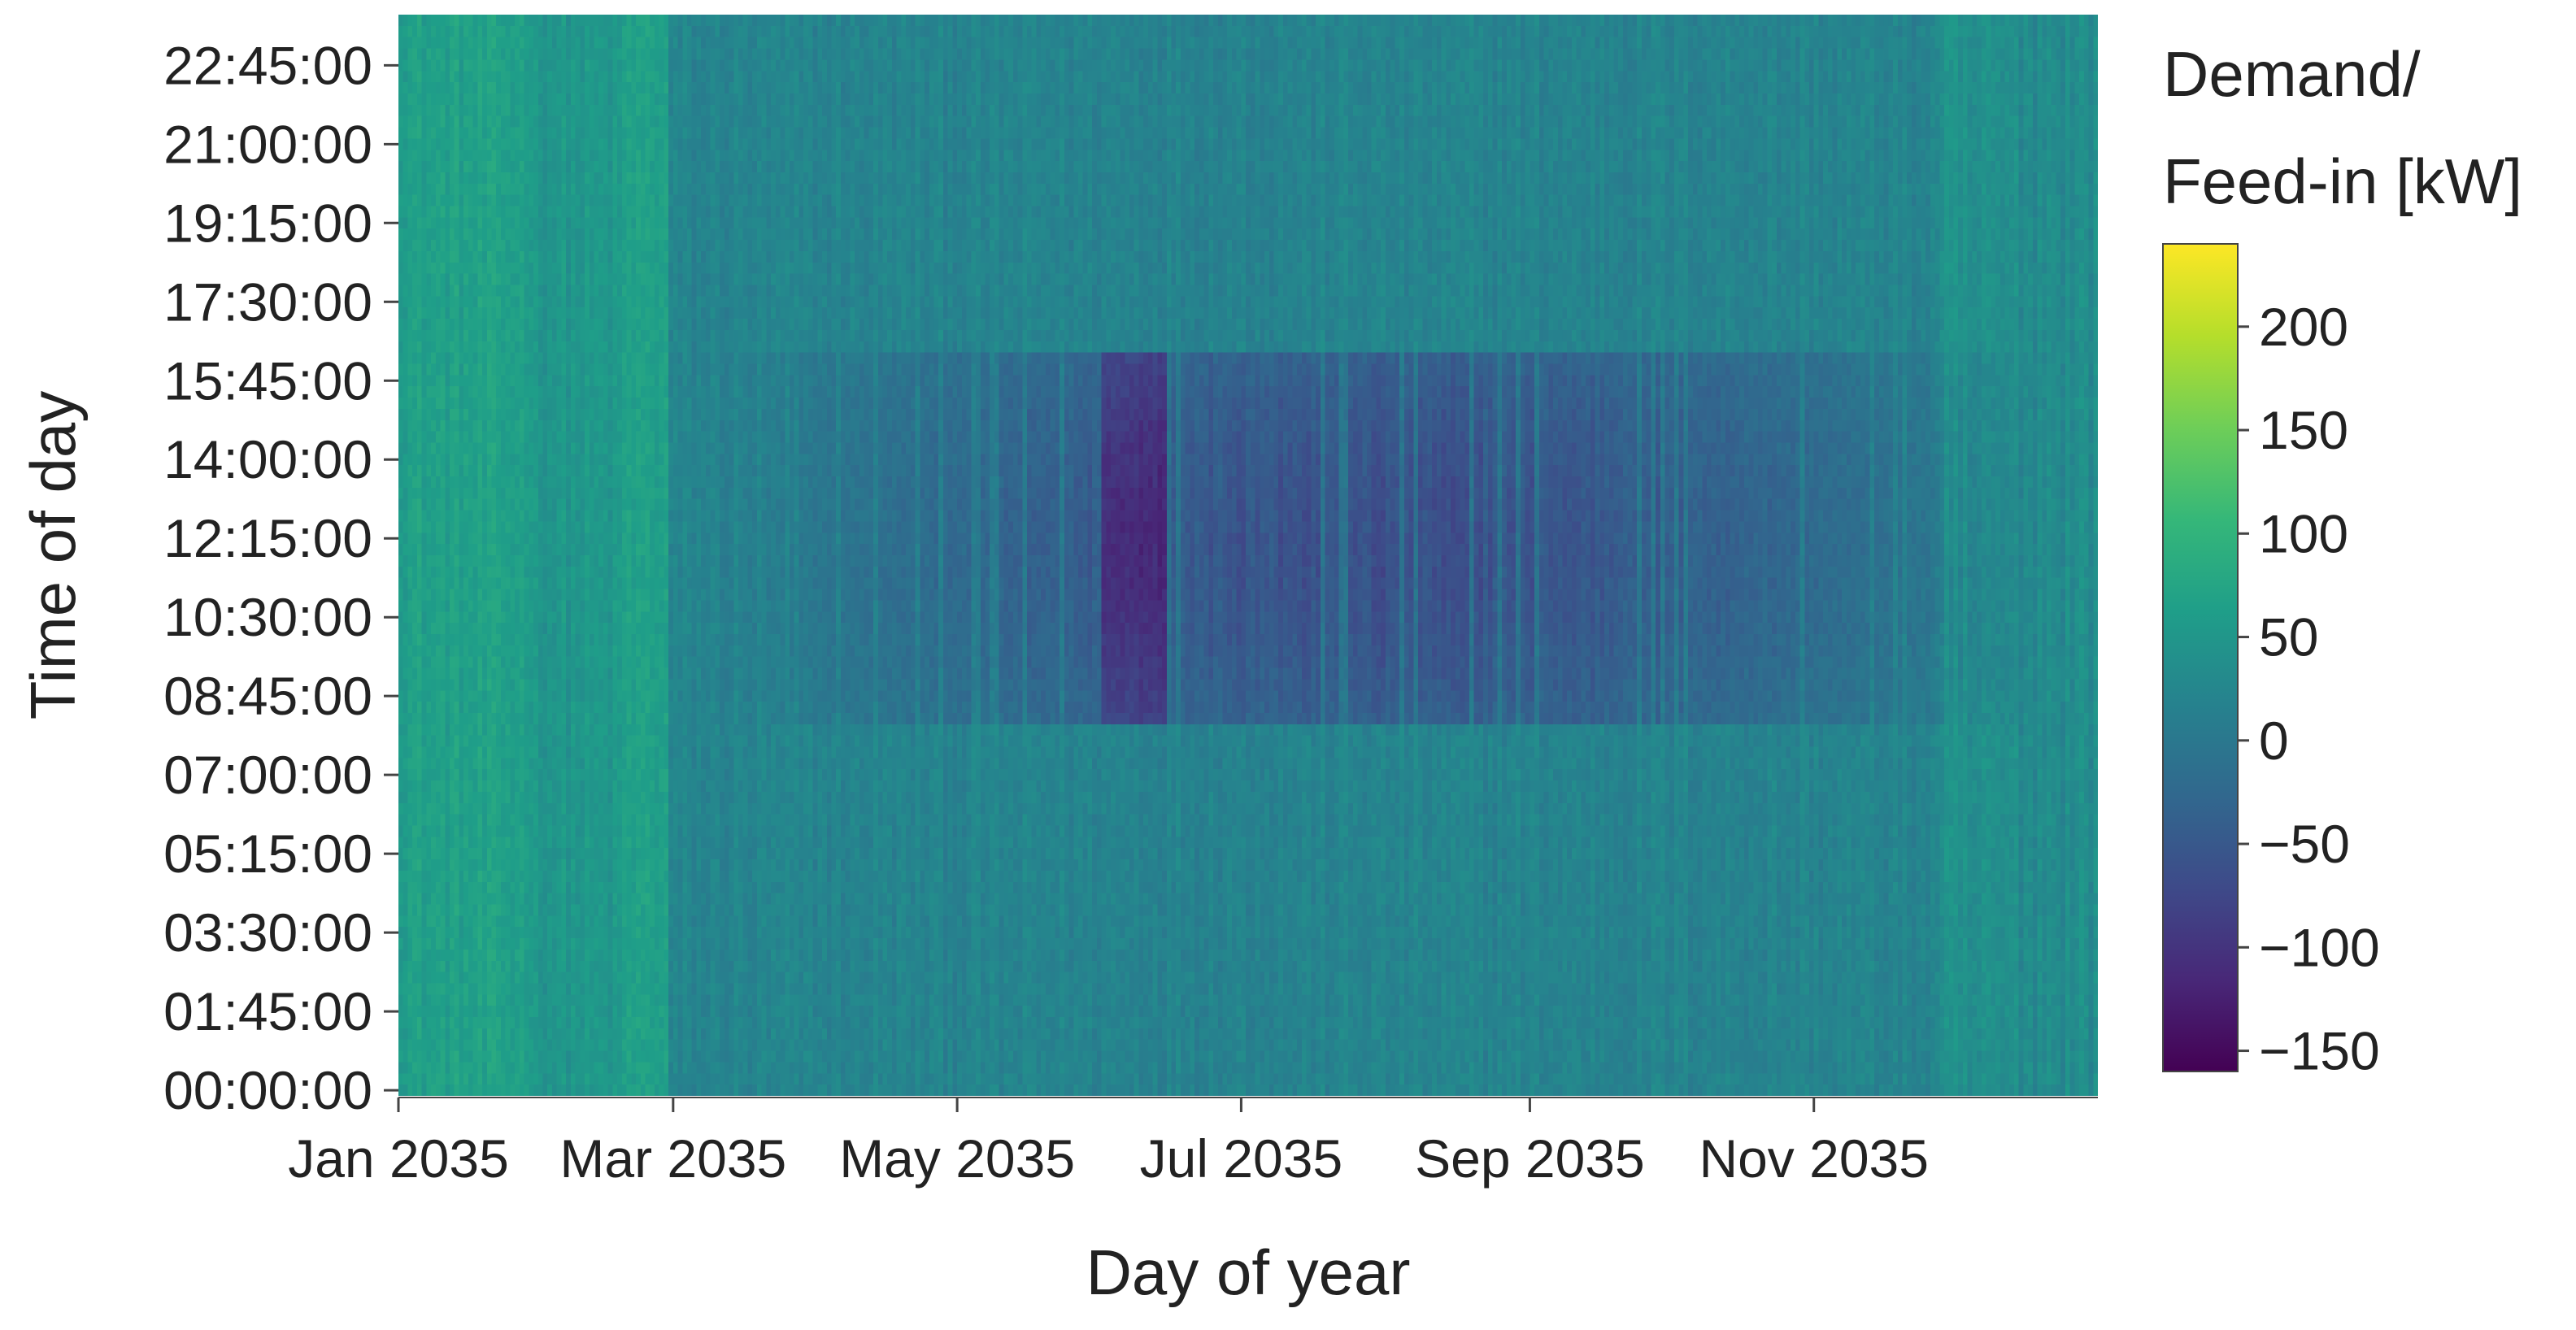 This screenshot has height=1330, width=2576. Describe the element at coordinates (268, 932) in the screenshot. I see `y-tick-label: 03:30:00` at that location.